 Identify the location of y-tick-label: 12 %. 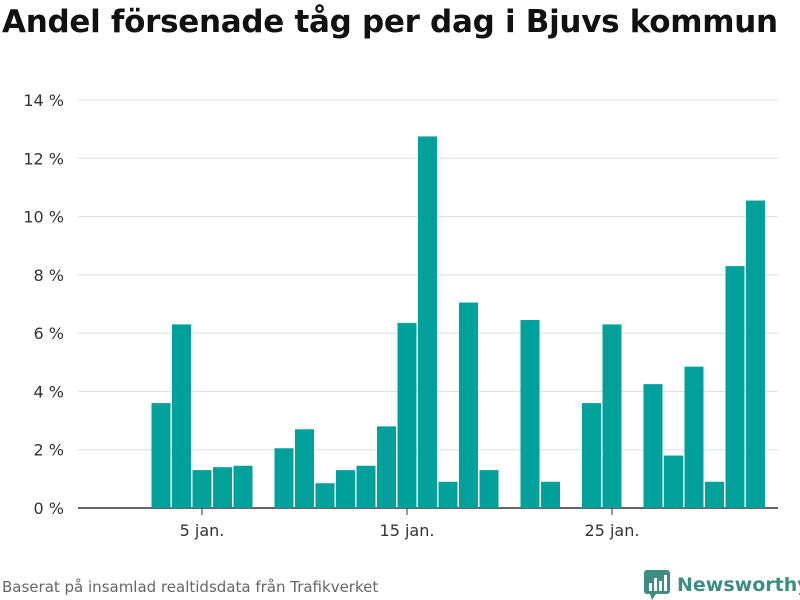
(43, 158).